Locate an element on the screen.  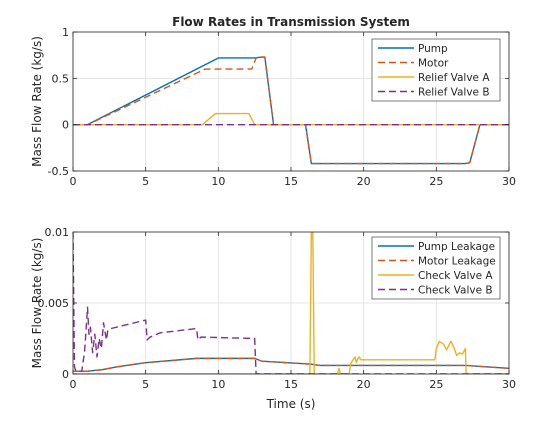
legend-label: Pump Leakage is located at coordinates (456, 247).